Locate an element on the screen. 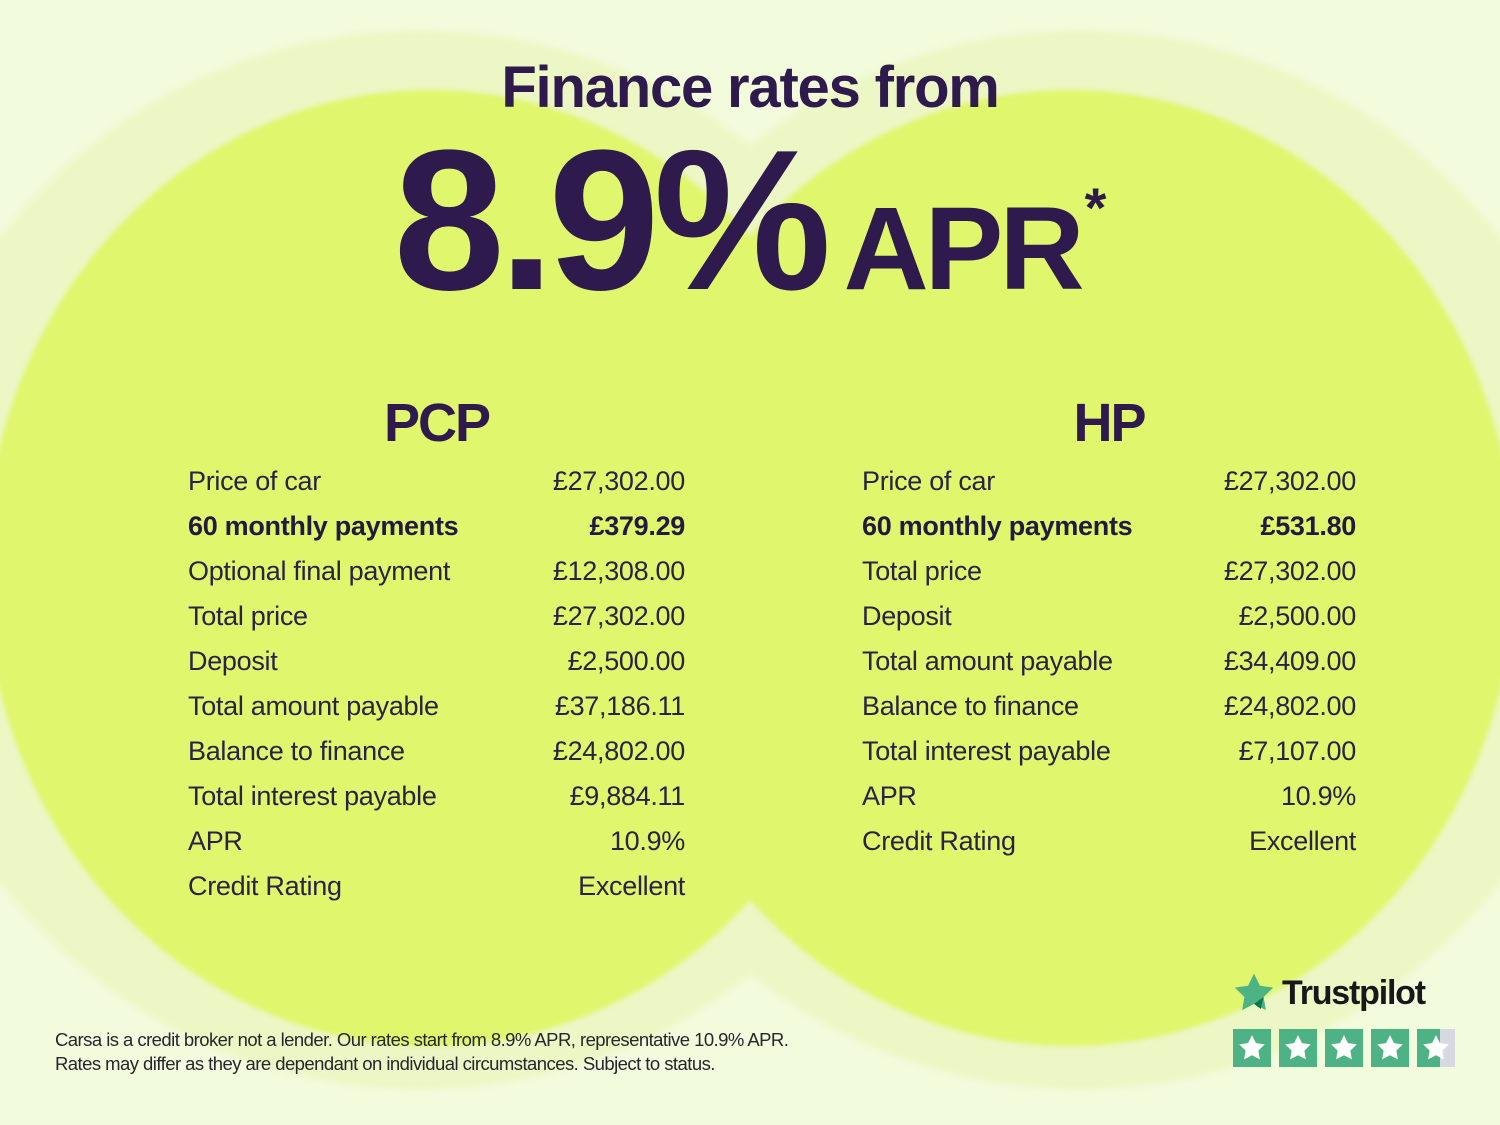  row-value: £37,186.11 is located at coordinates (619, 706).